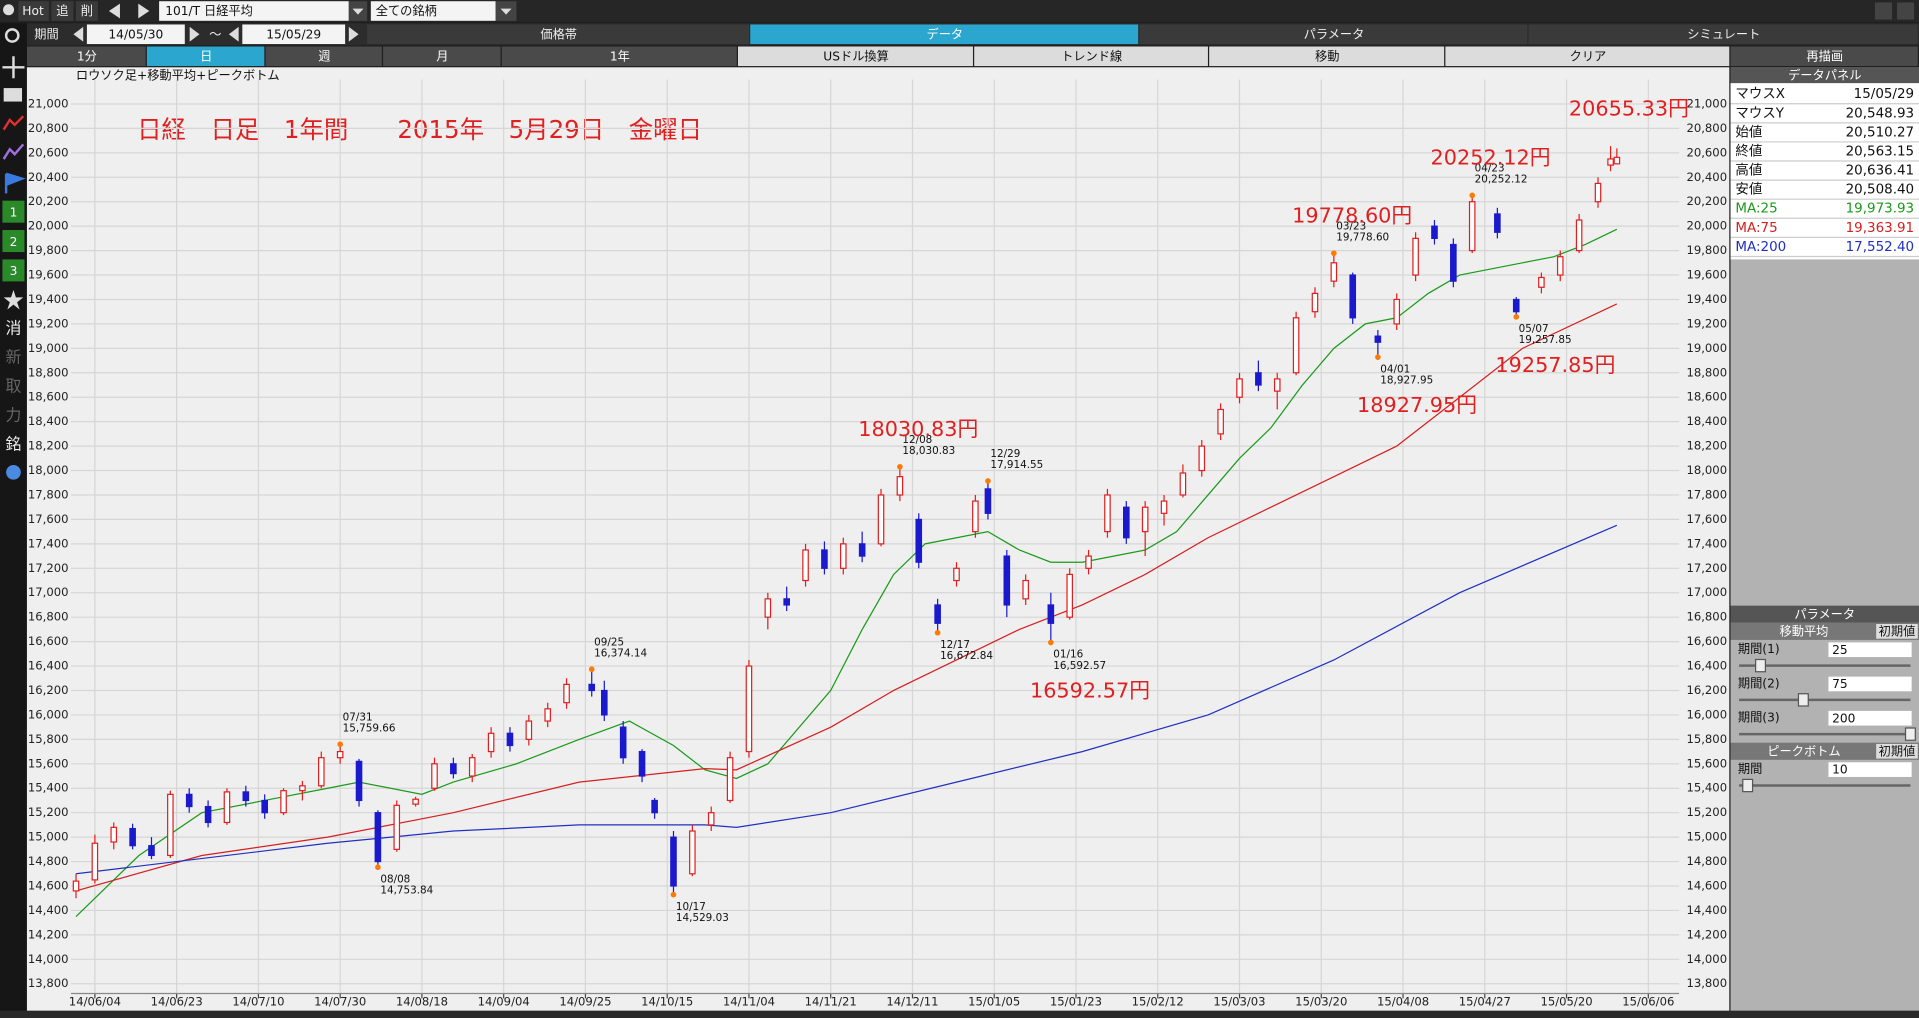 This screenshot has height=1018, width=1919. What do you see at coordinates (1352, 216) in the screenshot?
I see `price-callout: 19778.60円` at bounding box center [1352, 216].